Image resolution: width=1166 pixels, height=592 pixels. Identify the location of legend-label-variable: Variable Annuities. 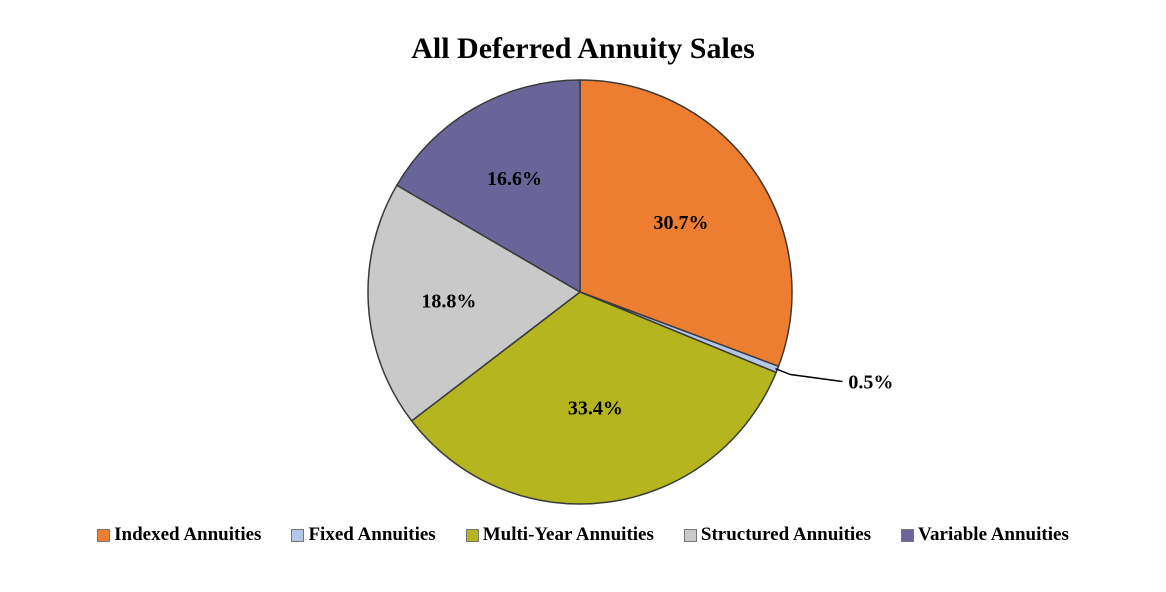
(993, 534).